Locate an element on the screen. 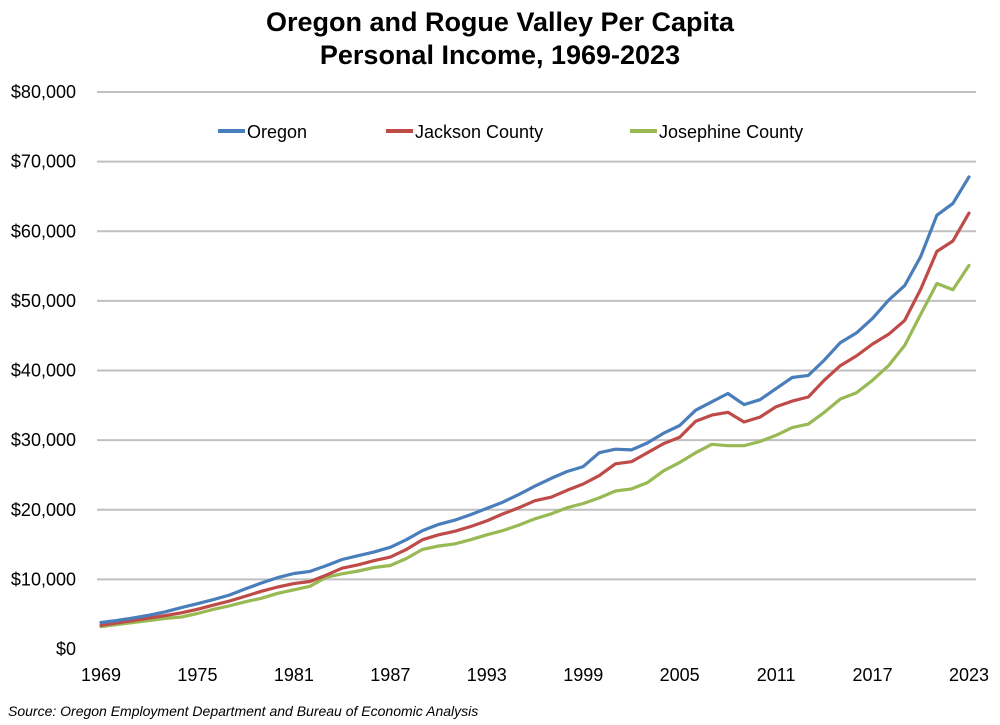 The image size is (1000, 725). y-tick-label: $60,000 is located at coordinates (43, 231).